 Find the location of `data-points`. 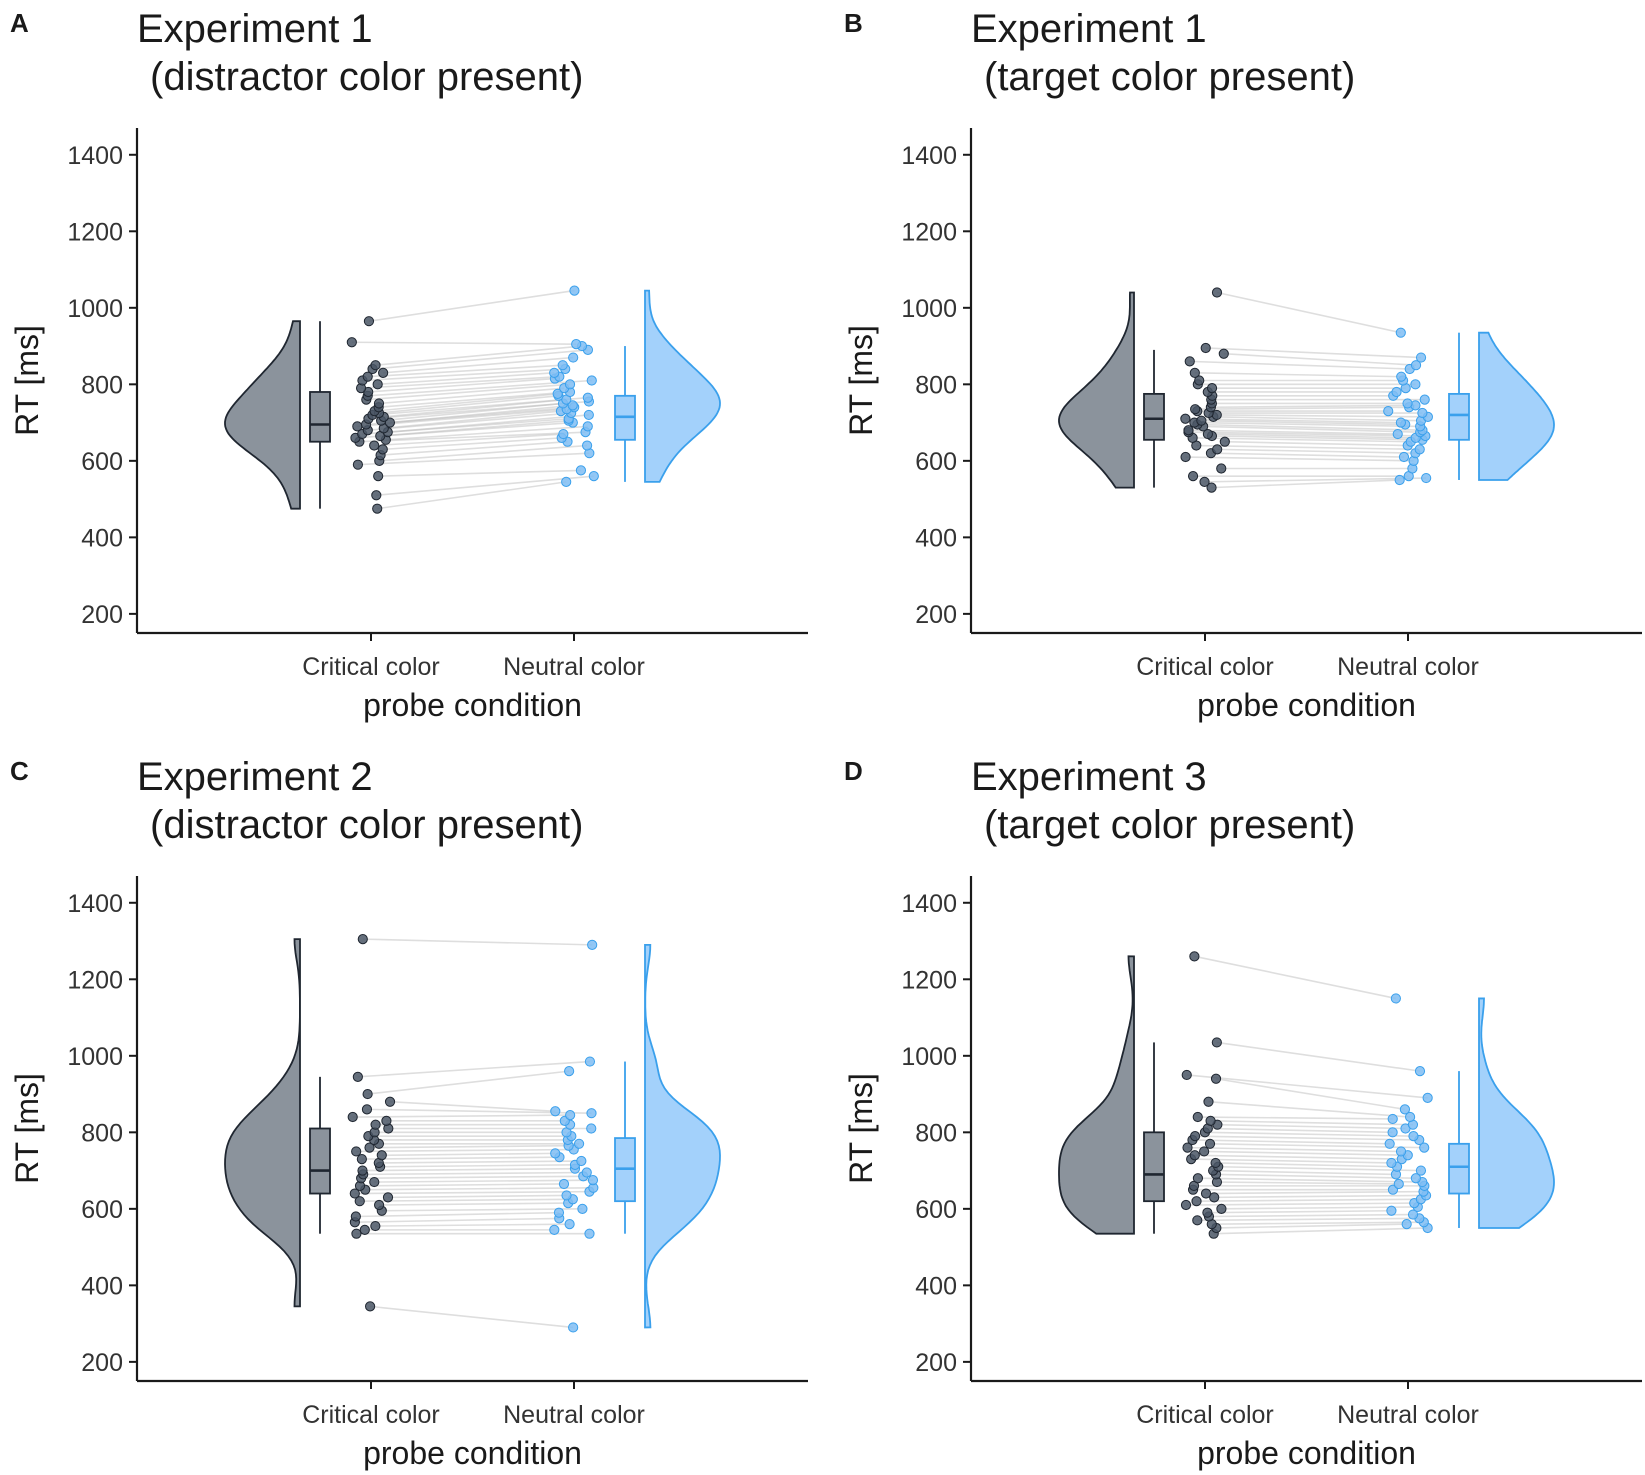

data-points is located at coordinates (473, 1133).